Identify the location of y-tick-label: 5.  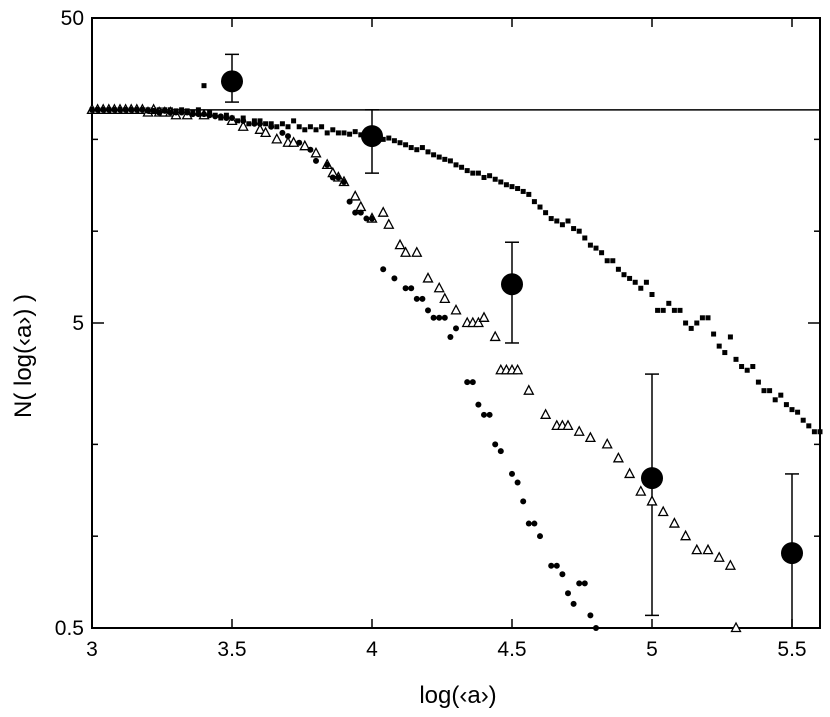
(78, 323).